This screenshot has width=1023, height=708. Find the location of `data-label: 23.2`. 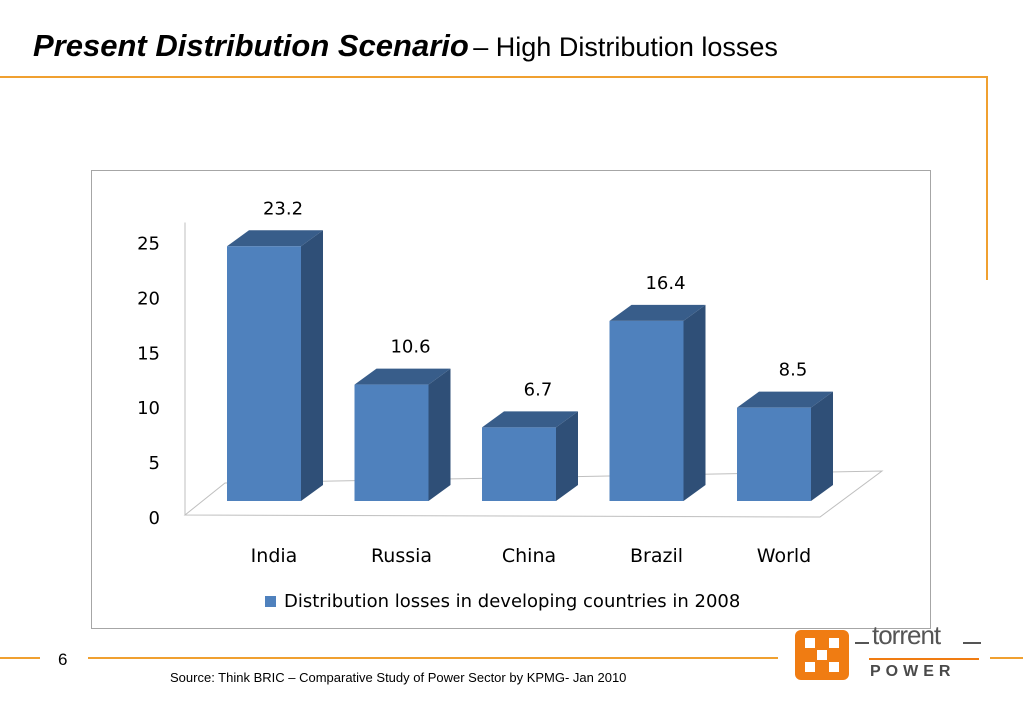

data-label: 23.2 is located at coordinates (283, 208).